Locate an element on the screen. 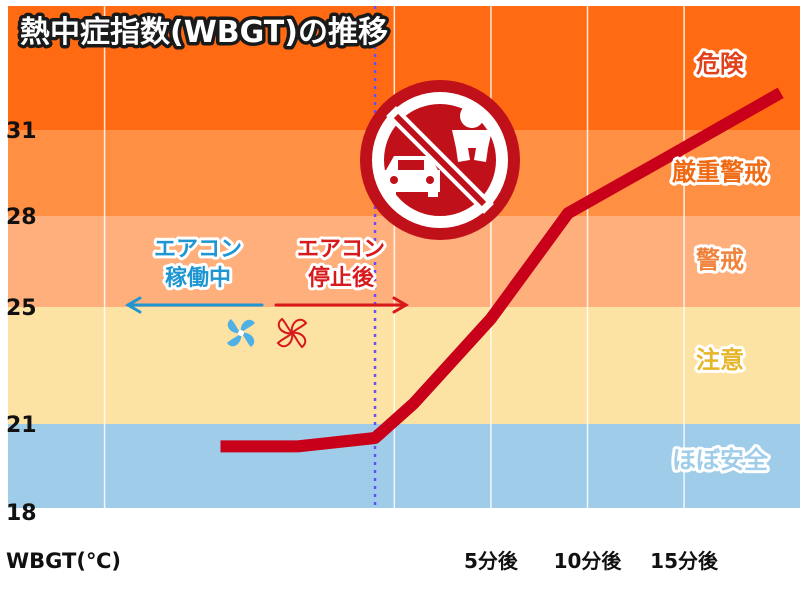  zone-label: 危険 is located at coordinates (720, 64).